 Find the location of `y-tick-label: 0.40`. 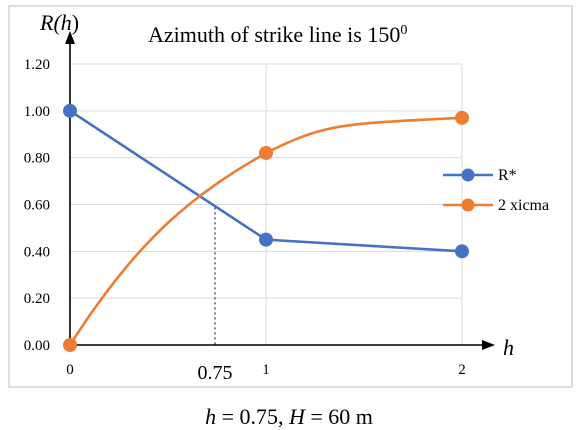

y-tick-label: 0.40 is located at coordinates (37, 252).